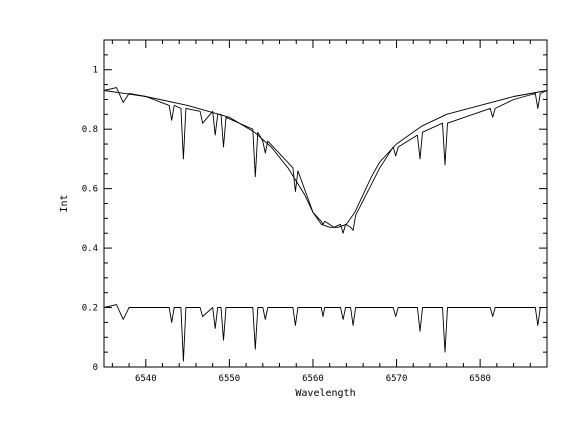 This screenshot has height=436, width=564. What do you see at coordinates (90, 190) in the screenshot?
I see `y-tick-label: 0.6` at bounding box center [90, 190].